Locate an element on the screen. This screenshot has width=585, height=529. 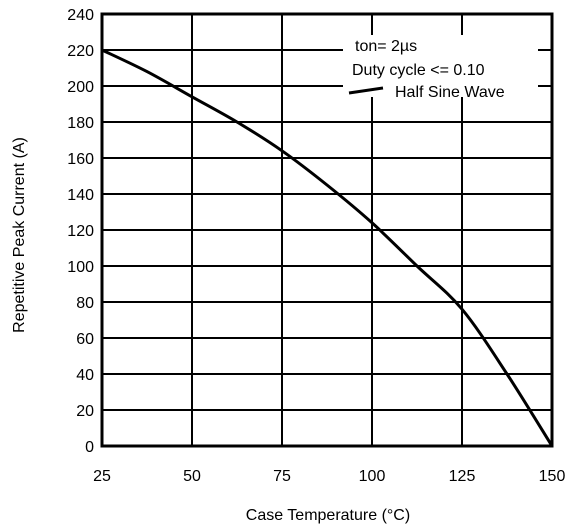
y-tick-label: 140 is located at coordinates (80, 195).